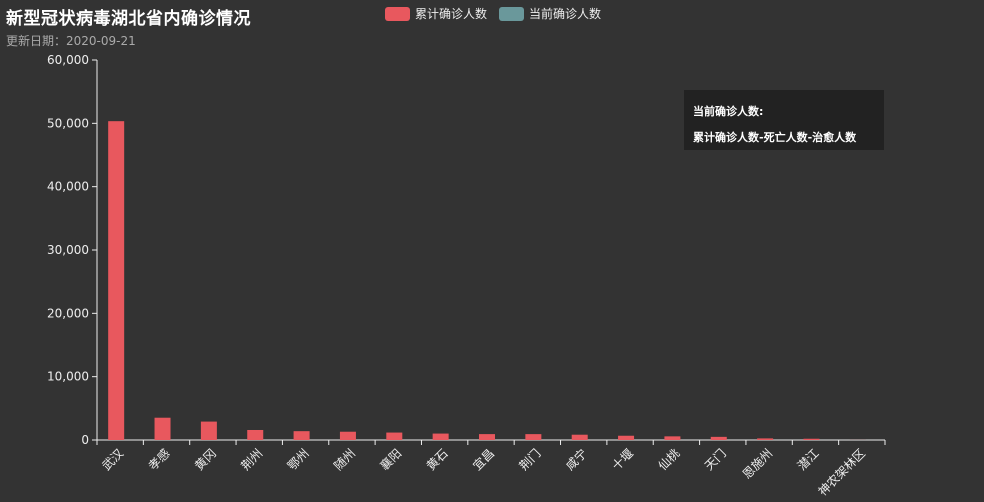 The image size is (984, 502). What do you see at coordinates (68, 123) in the screenshot?
I see `y-tick-label-5: 50,000` at bounding box center [68, 123].